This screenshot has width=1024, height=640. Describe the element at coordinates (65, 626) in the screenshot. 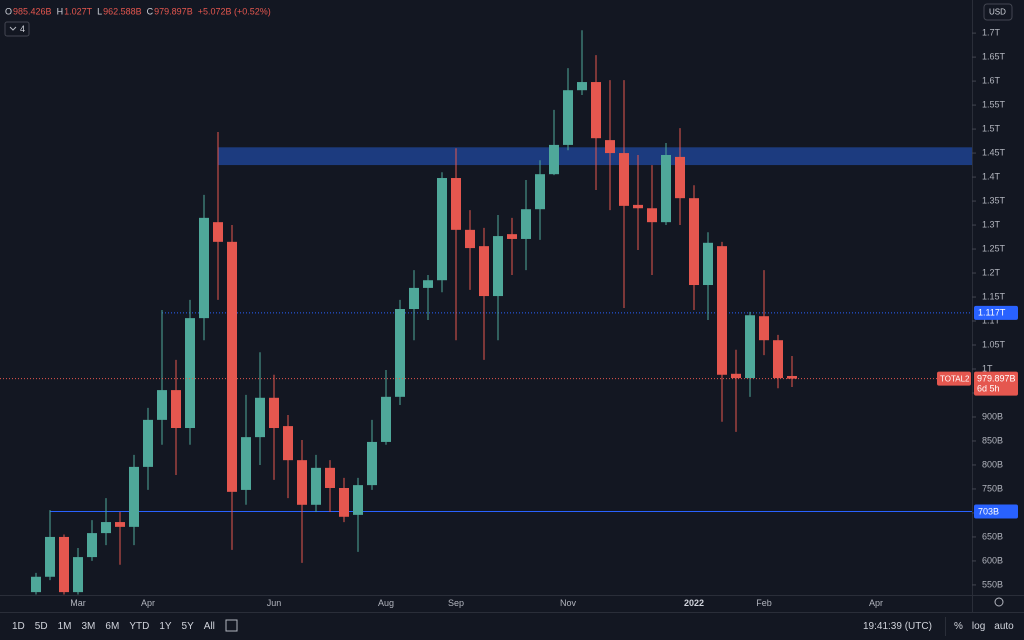

I see `range-button: 1M` at that location.